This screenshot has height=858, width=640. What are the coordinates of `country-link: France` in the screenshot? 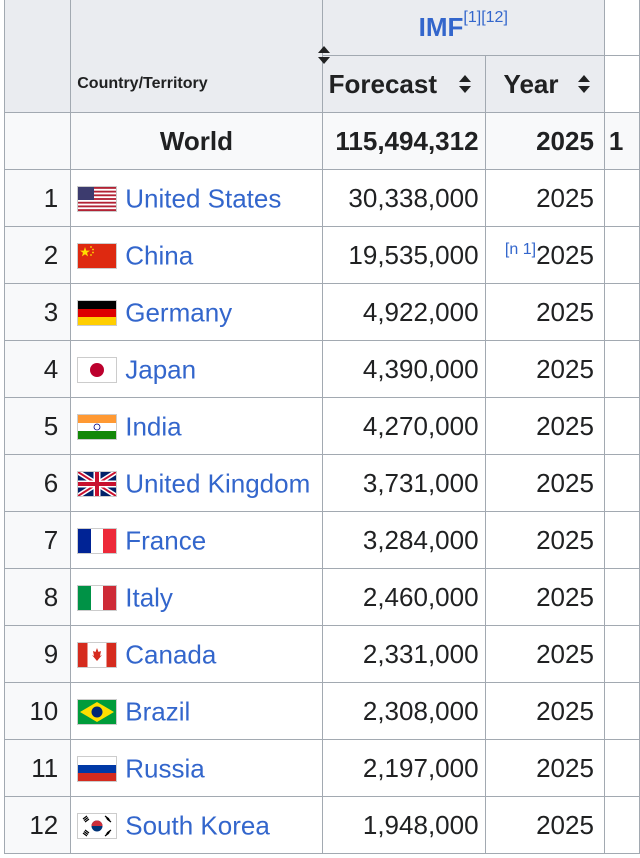 It's located at (166, 540).